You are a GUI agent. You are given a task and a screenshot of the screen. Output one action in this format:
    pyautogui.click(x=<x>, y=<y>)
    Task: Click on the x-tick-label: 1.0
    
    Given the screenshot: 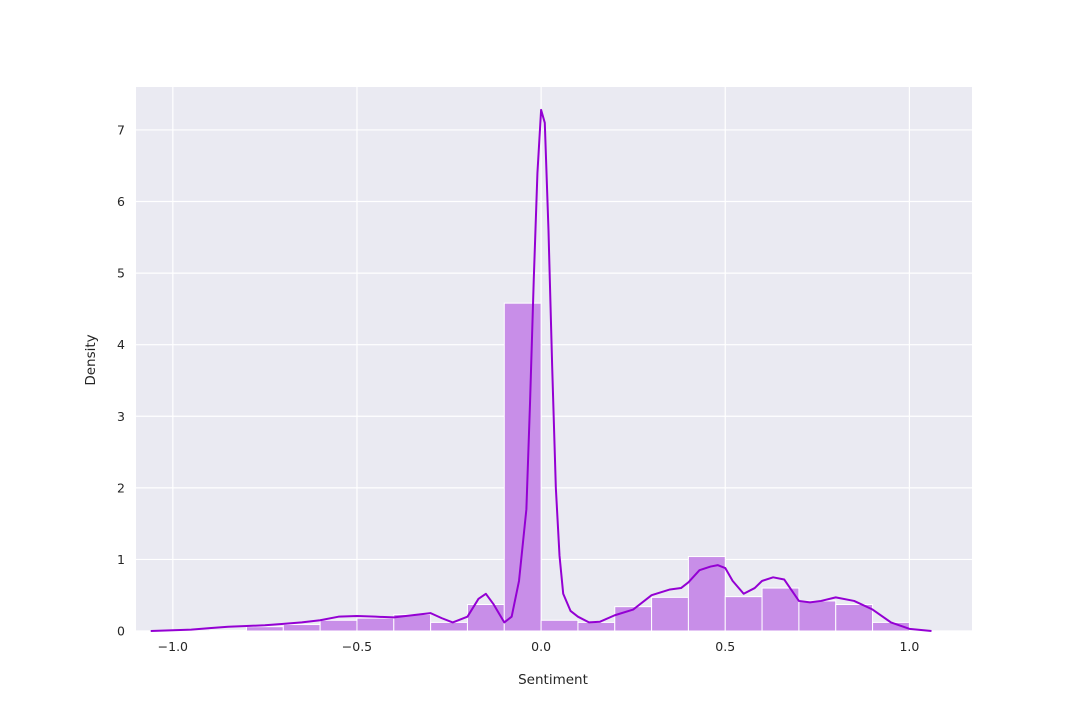 What is the action you would take?
    pyautogui.click(x=909, y=646)
    